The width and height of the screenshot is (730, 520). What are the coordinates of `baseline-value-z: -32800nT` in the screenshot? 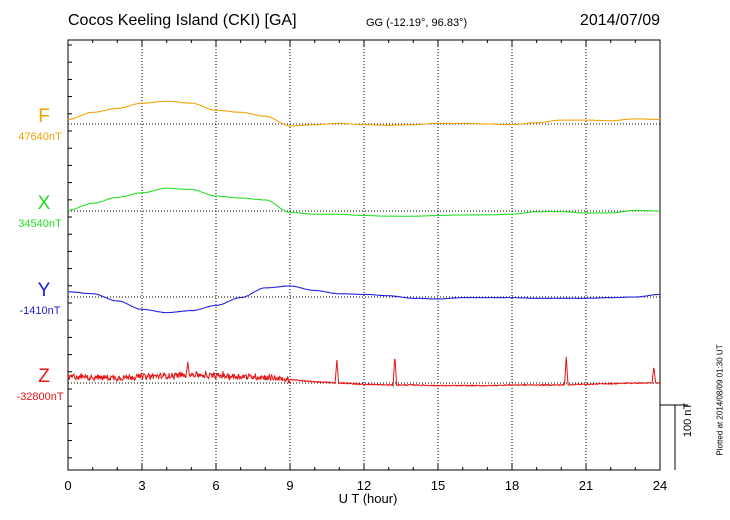 It's located at (40, 397).